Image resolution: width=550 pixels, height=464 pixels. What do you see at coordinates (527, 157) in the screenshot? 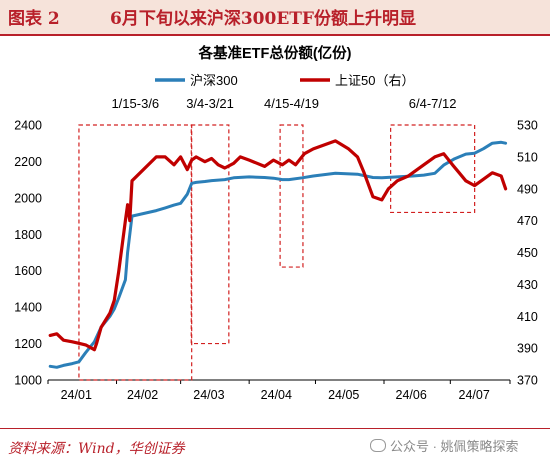
I see `y-right-tick-label: 510` at bounding box center [527, 157].